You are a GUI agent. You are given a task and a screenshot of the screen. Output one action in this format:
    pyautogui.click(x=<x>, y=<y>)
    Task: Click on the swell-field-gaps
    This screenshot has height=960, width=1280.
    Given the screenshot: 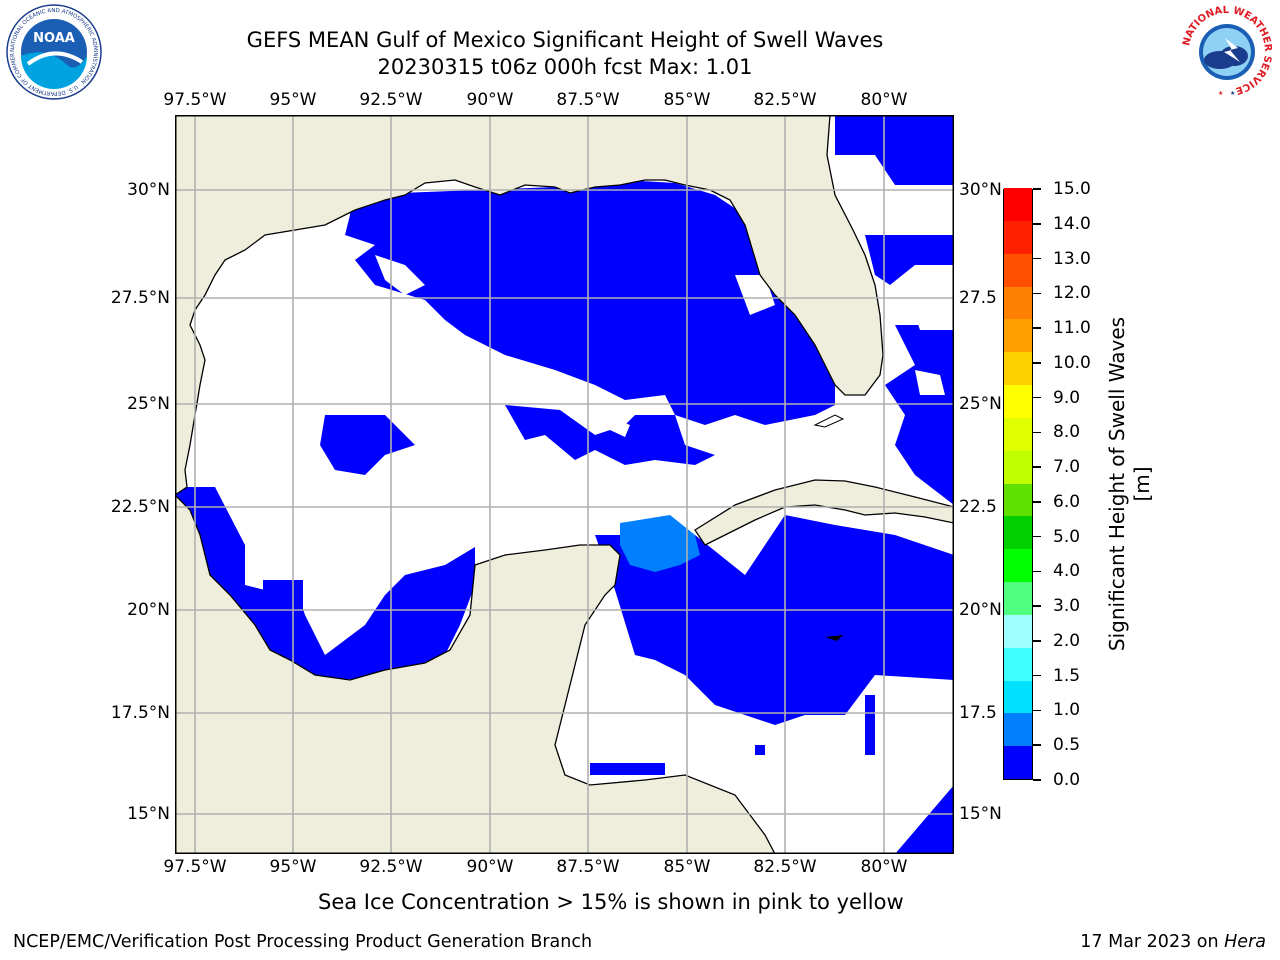 What is the action you would take?
    pyautogui.click(x=664, y=346)
    